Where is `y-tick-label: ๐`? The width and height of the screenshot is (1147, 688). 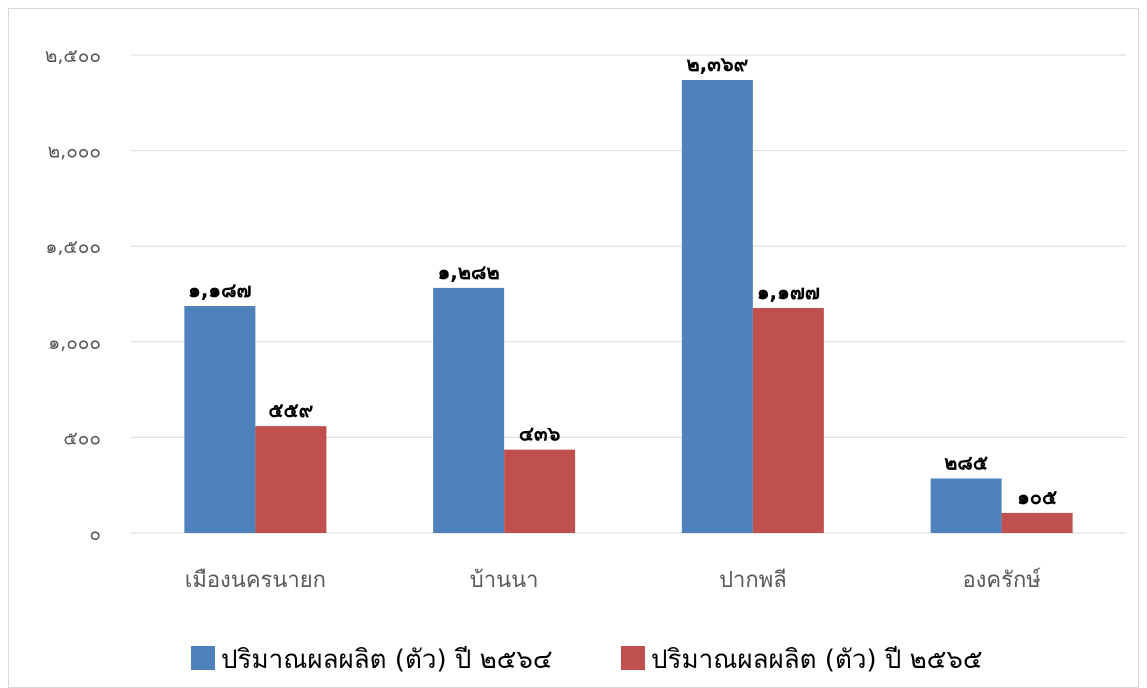
y-tick-label: ๐ is located at coordinates (95, 534).